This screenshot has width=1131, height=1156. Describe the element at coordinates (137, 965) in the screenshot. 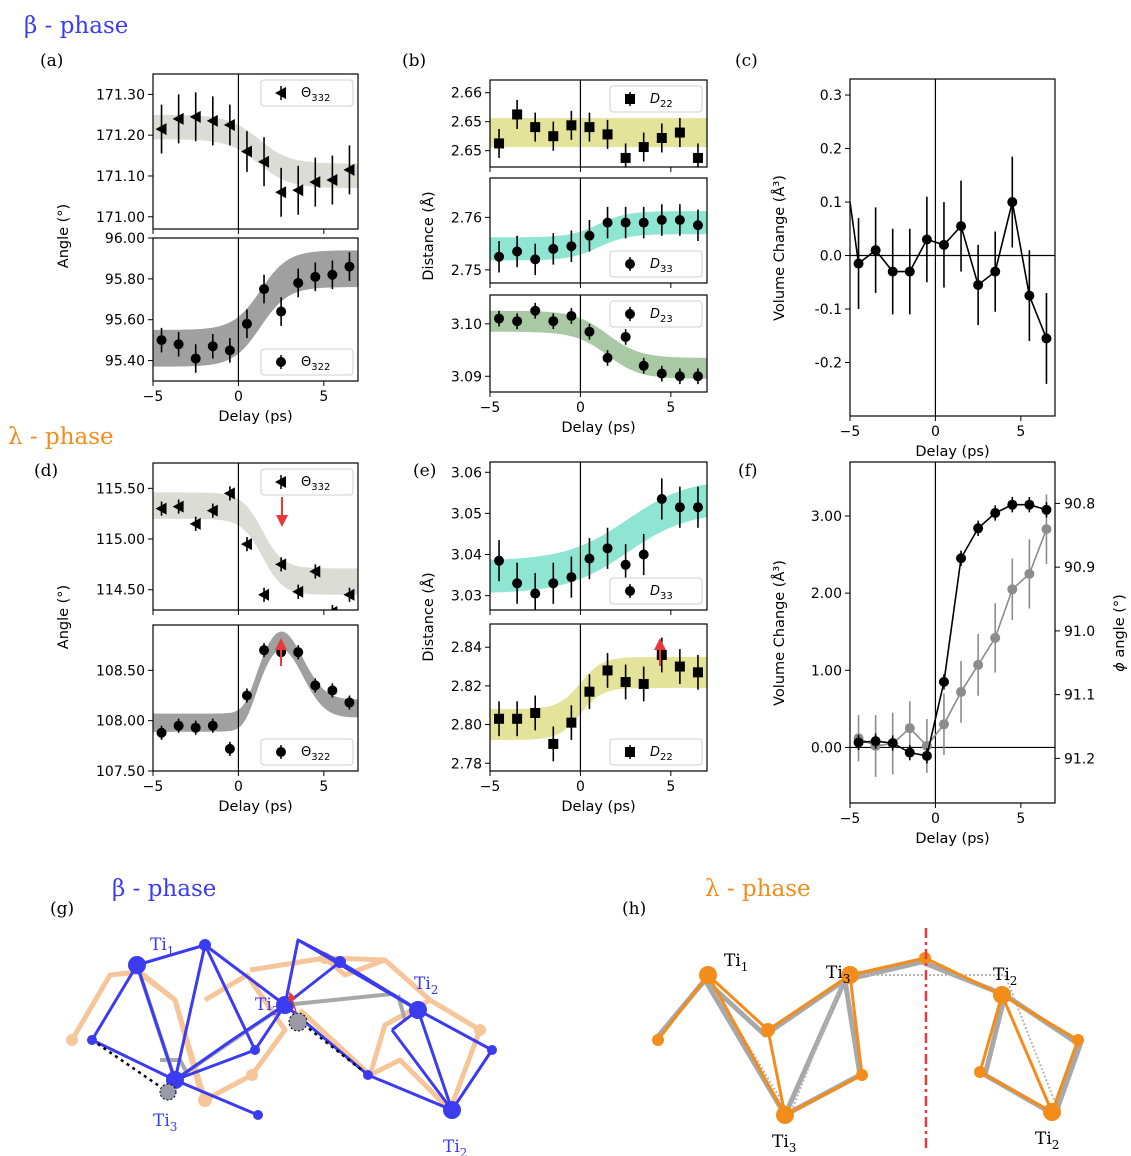

I see `atom-ti1` at that location.